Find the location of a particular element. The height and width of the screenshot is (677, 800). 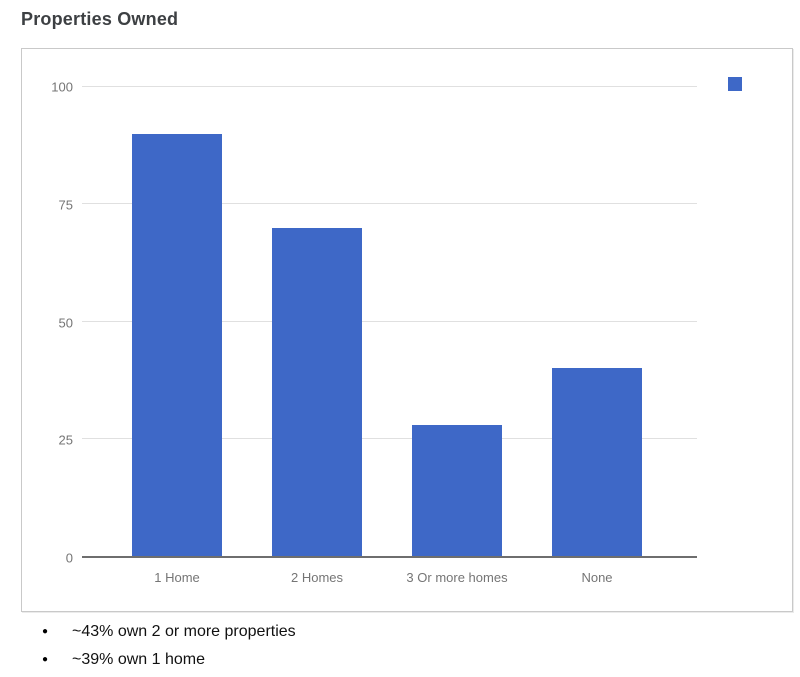

y-tick-label: 25 is located at coordinates (65, 440).